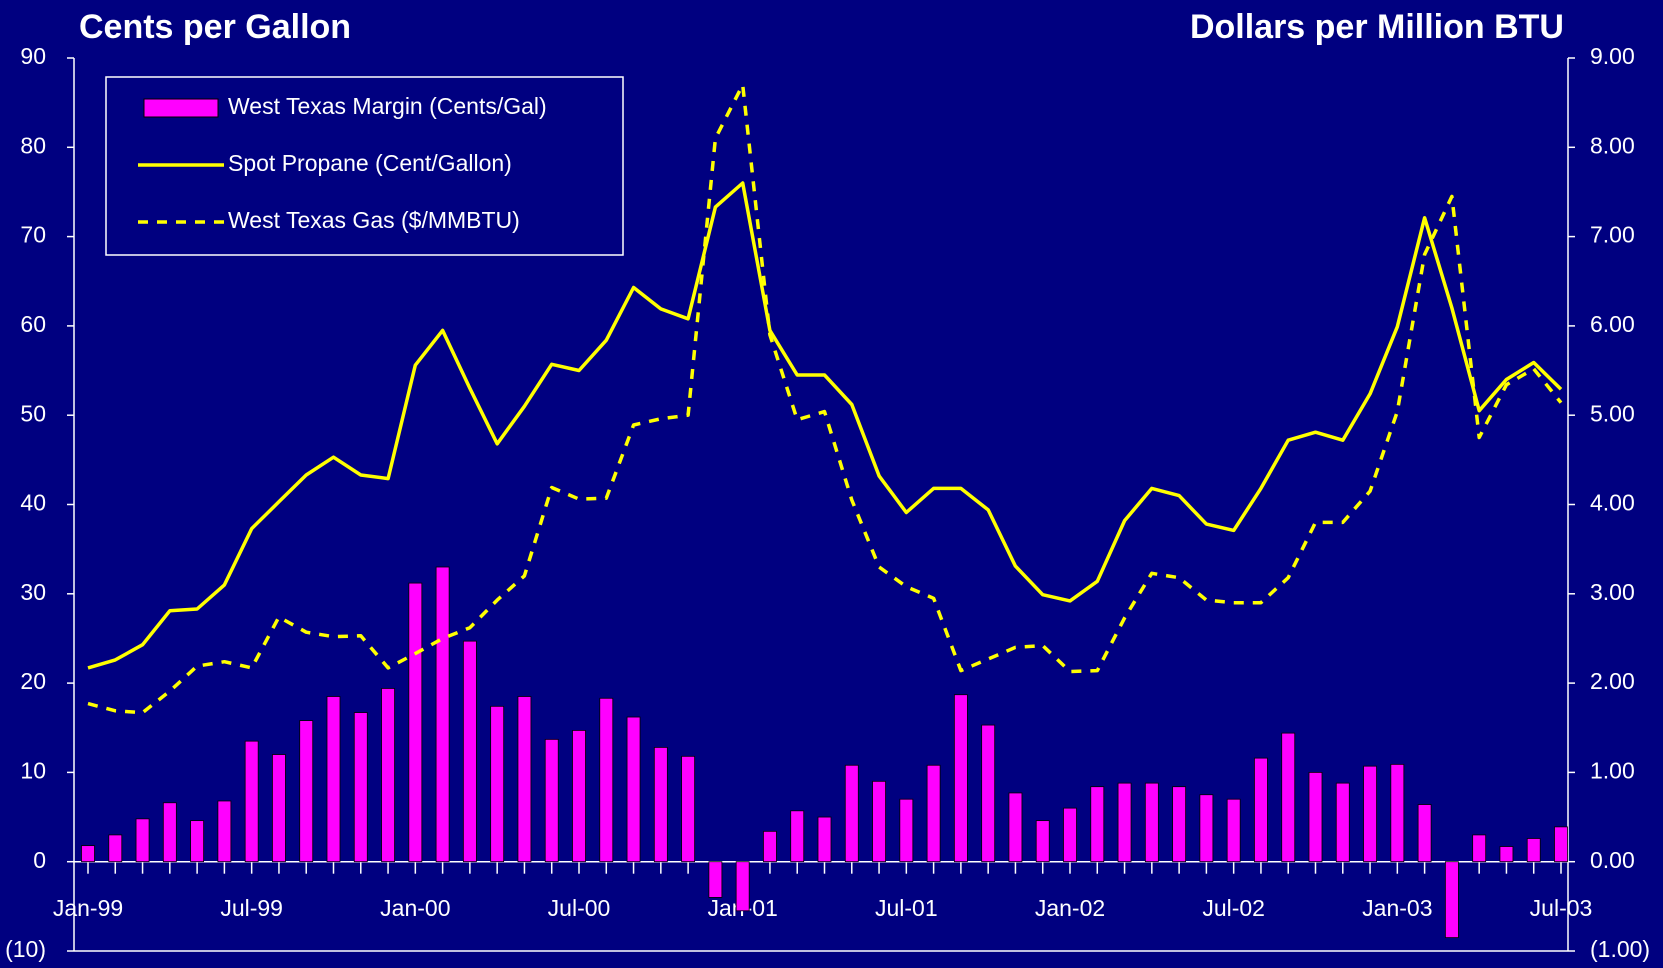 The height and width of the screenshot is (968, 1663). I want to click on y-tick-label: 50, so click(33, 413).